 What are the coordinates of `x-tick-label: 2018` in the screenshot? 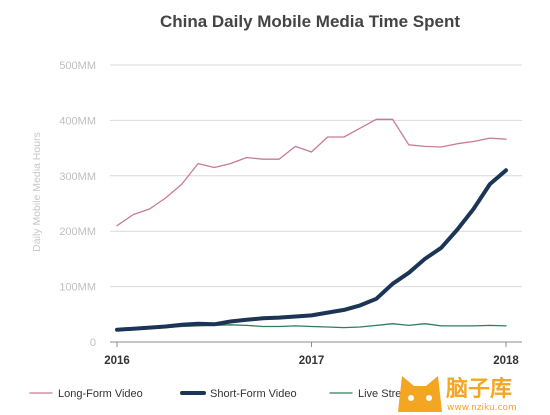 It's located at (506, 361).